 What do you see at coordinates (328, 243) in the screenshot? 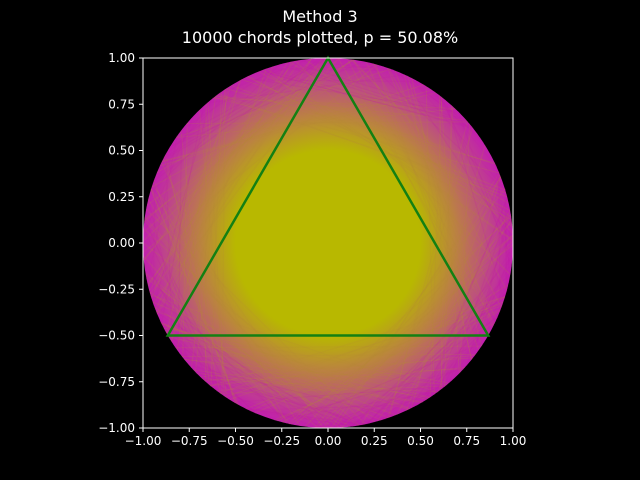
I see `inner-region` at bounding box center [328, 243].